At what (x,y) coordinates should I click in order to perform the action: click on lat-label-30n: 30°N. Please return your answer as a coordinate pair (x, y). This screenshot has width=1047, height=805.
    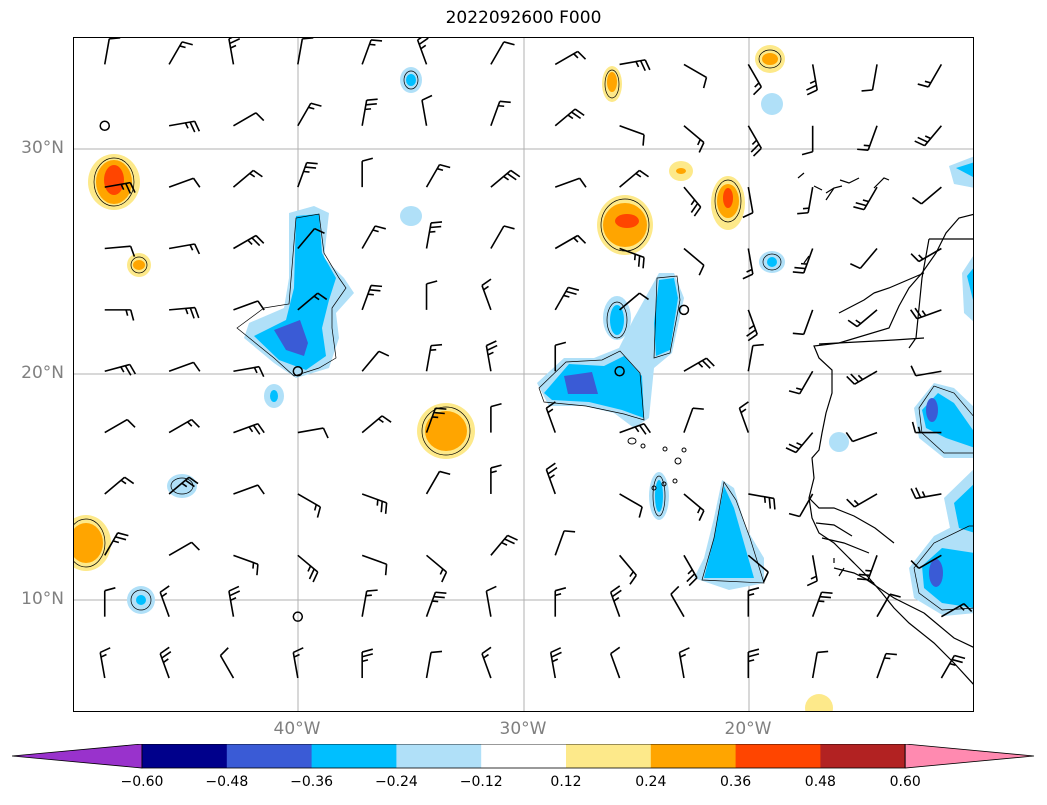
    Looking at the image, I should click on (42, 148).